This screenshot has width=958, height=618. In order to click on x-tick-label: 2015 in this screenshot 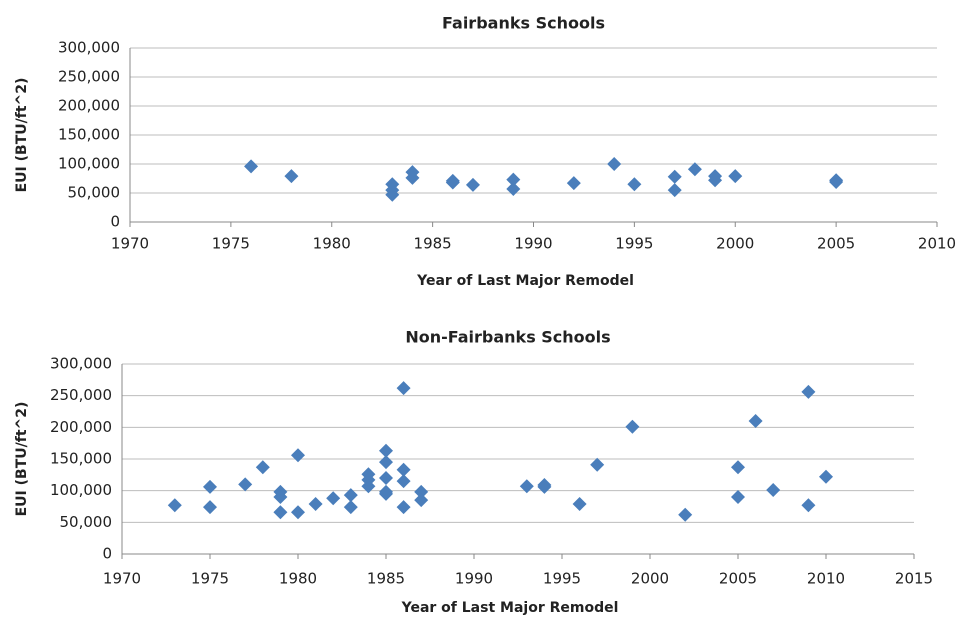, I will do `click(914, 579)`.